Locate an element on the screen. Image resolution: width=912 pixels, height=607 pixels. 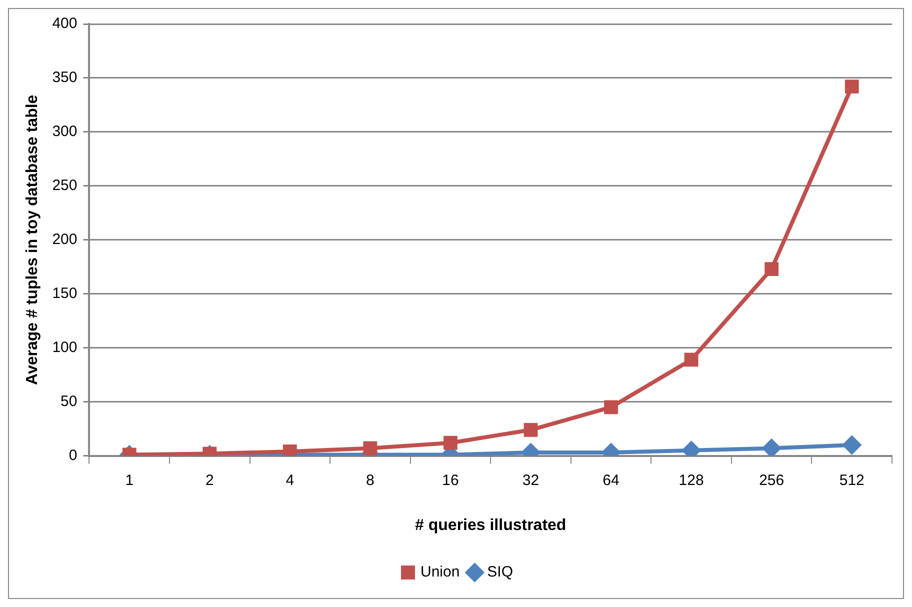
x-tick-label: 4 is located at coordinates (290, 480).